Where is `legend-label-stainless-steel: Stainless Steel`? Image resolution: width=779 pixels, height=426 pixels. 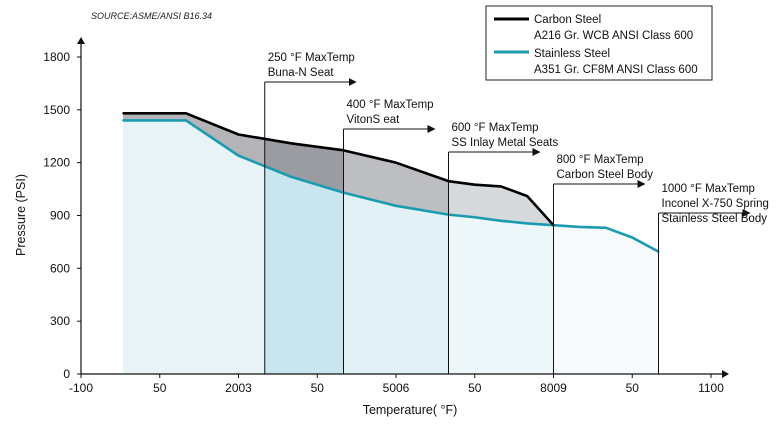 legend-label-stainless-steel: Stainless Steel is located at coordinates (572, 54).